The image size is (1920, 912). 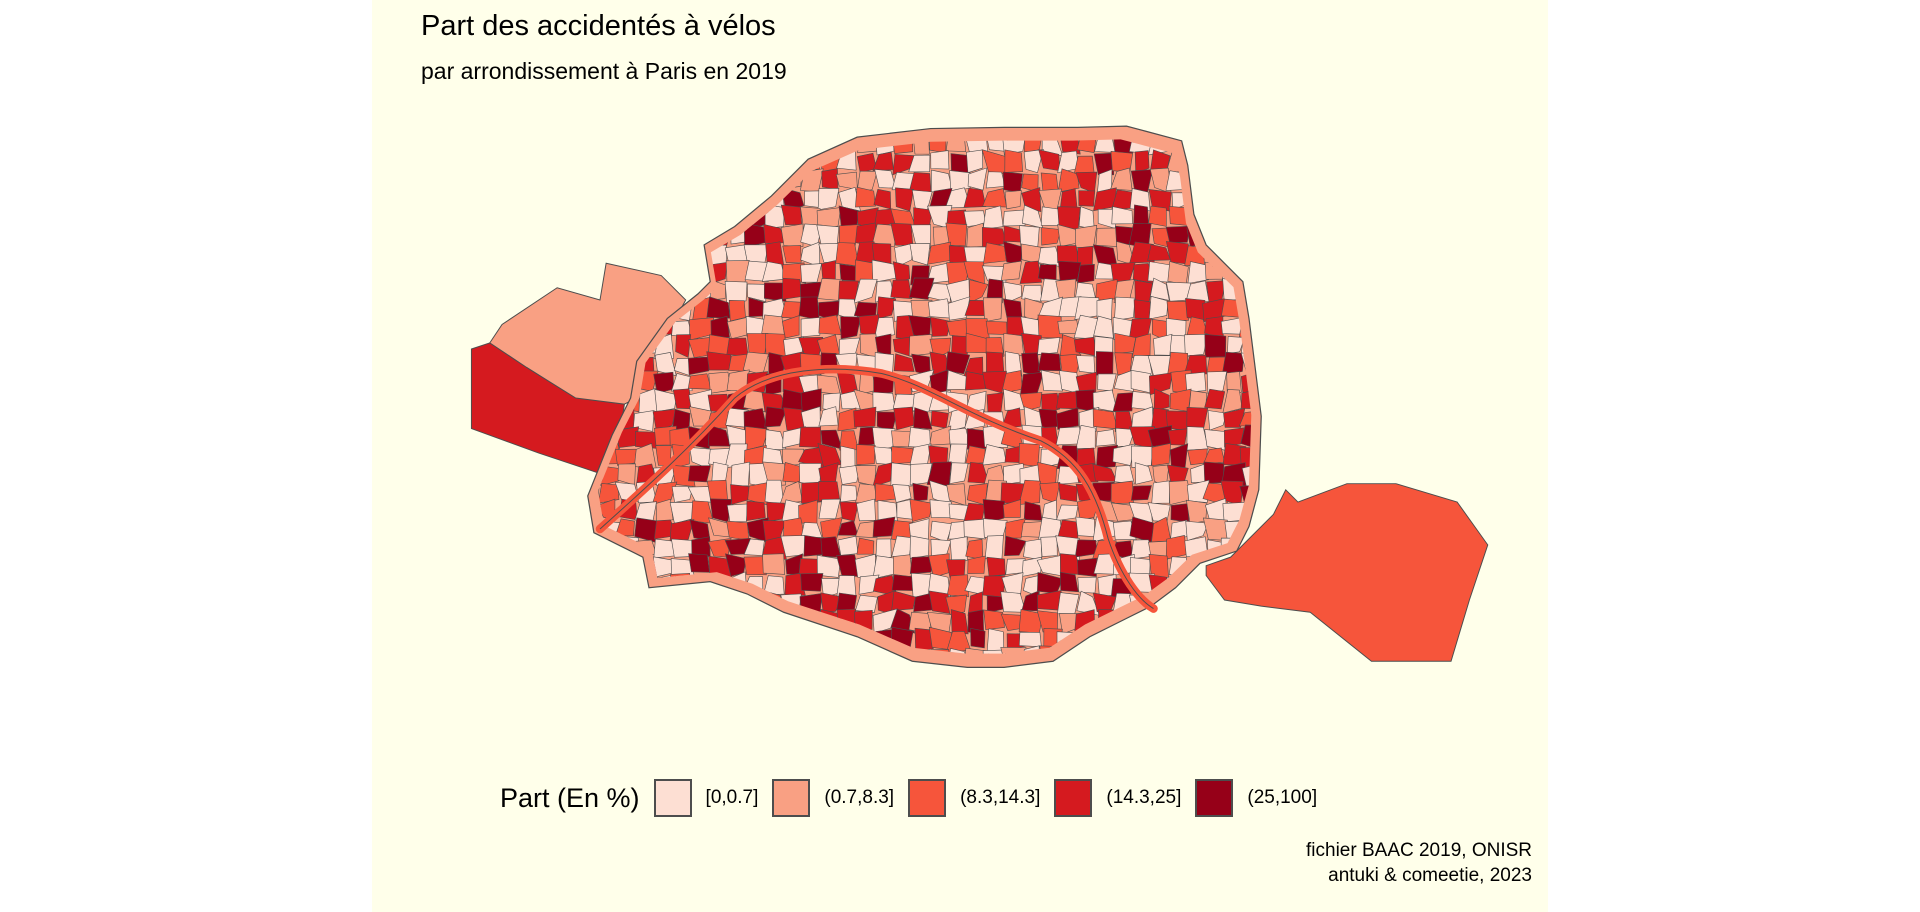 What do you see at coordinates (732, 797) in the screenshot?
I see `legend-label: [0,0.7]` at bounding box center [732, 797].